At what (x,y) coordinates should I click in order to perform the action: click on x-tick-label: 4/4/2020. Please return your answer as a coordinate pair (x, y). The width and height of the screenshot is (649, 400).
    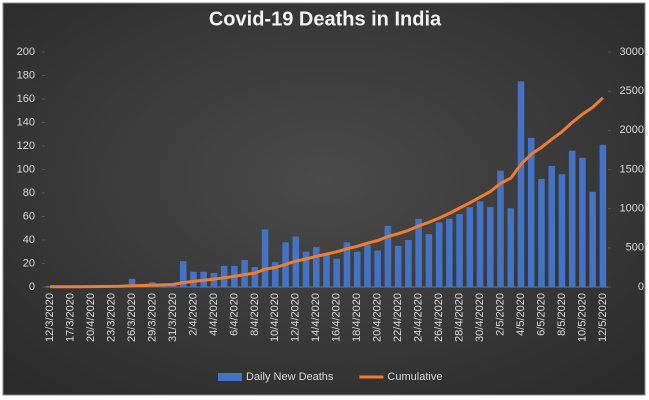
    Looking at the image, I should click on (214, 314).